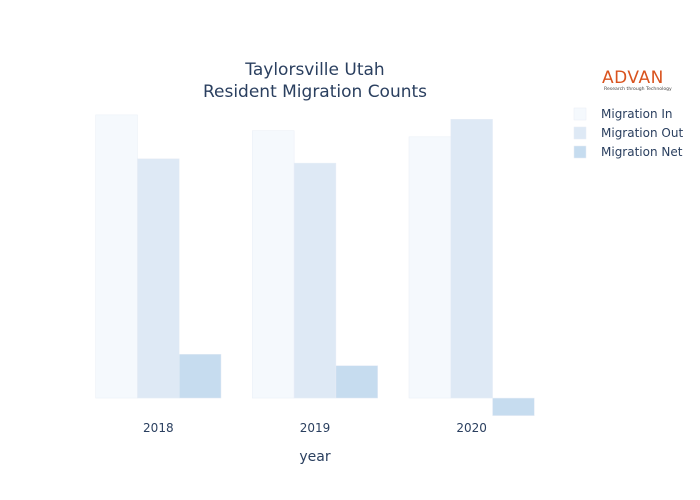 The height and width of the screenshot is (500, 700). What do you see at coordinates (638, 89) in the screenshot?
I see `logo-tagline: Research through Technology` at bounding box center [638, 89].